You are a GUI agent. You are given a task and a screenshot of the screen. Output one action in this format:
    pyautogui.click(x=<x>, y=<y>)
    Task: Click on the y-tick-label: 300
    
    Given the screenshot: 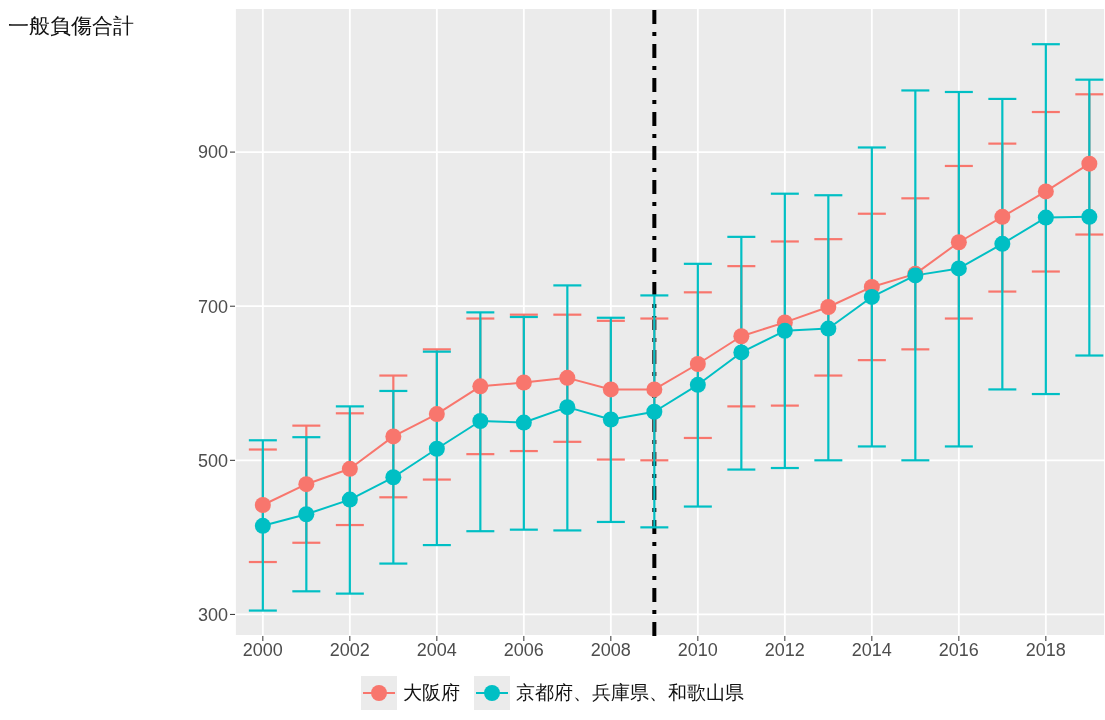 What is the action you would take?
    pyautogui.click(x=212, y=614)
    